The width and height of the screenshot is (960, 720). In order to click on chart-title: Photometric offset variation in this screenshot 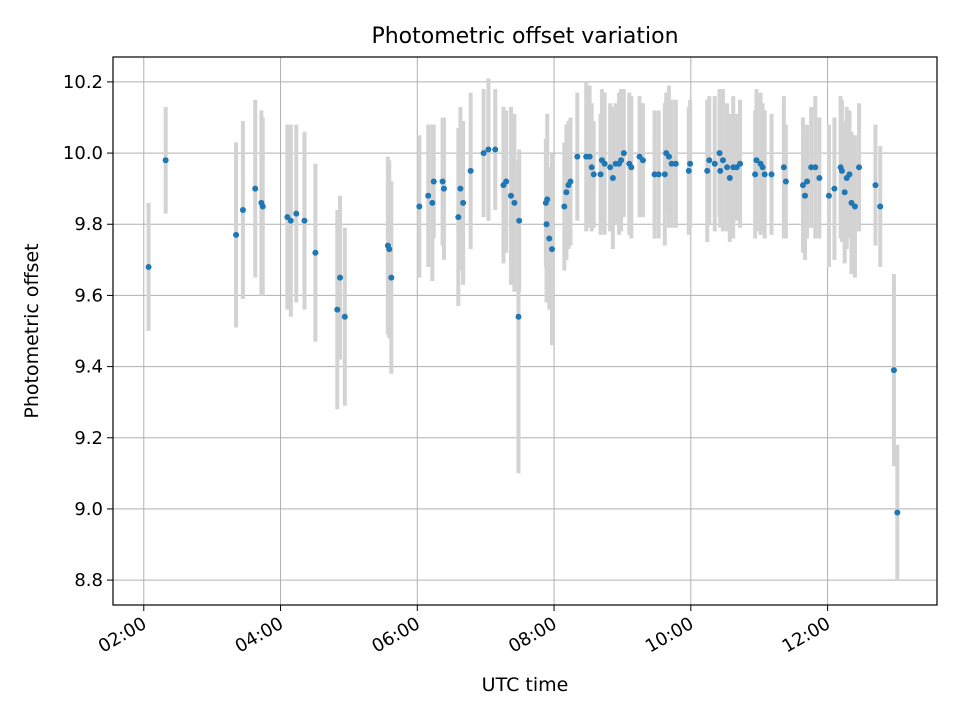, I will do `click(524, 36)`.